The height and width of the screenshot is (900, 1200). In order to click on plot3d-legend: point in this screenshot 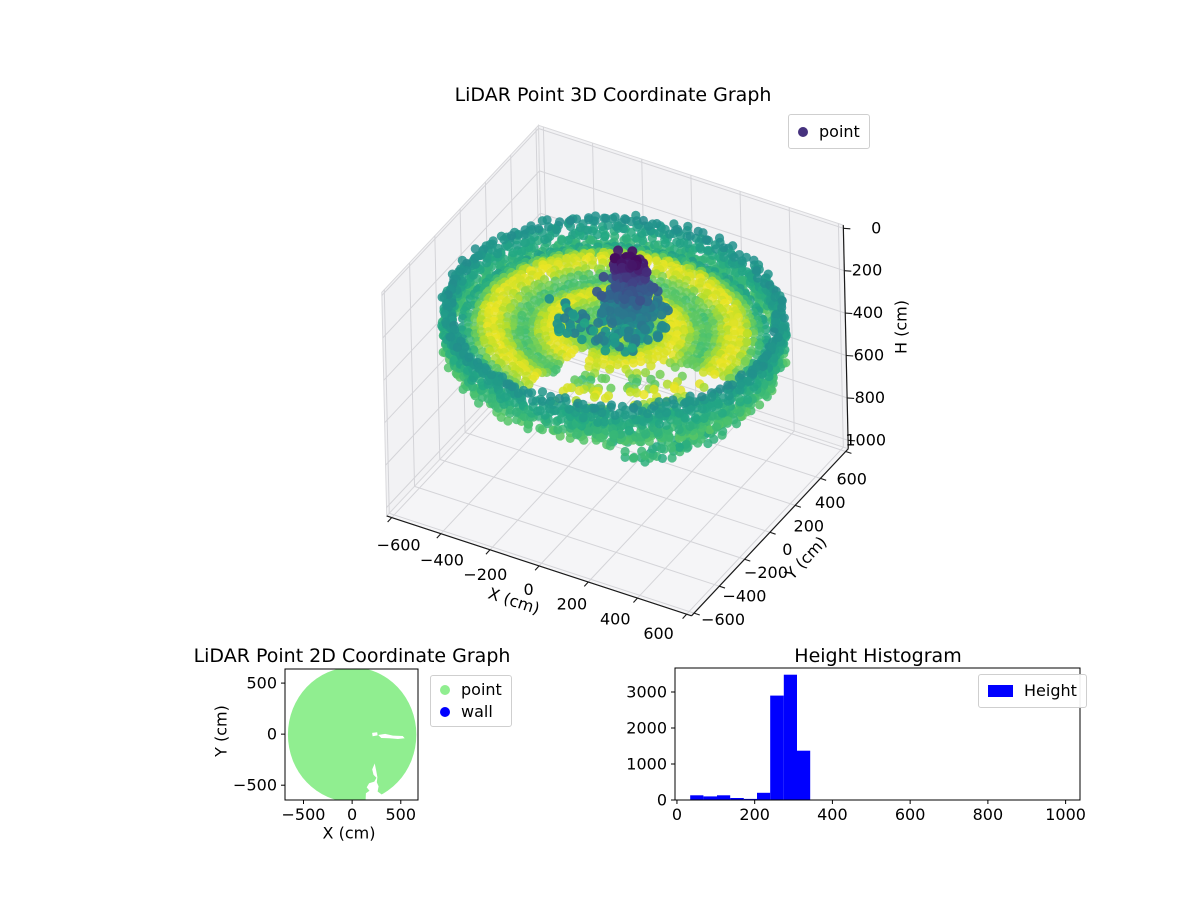, I will do `click(829, 131)`.